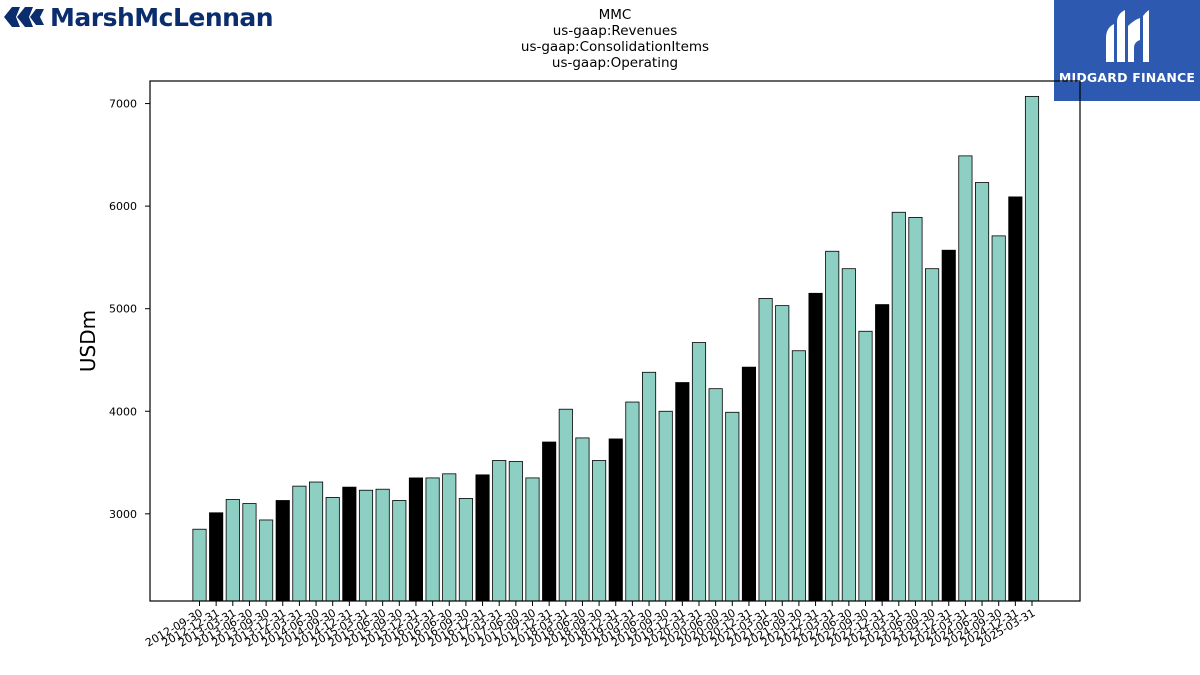  I want to click on y-axis-label: USDm, so click(88, 341).